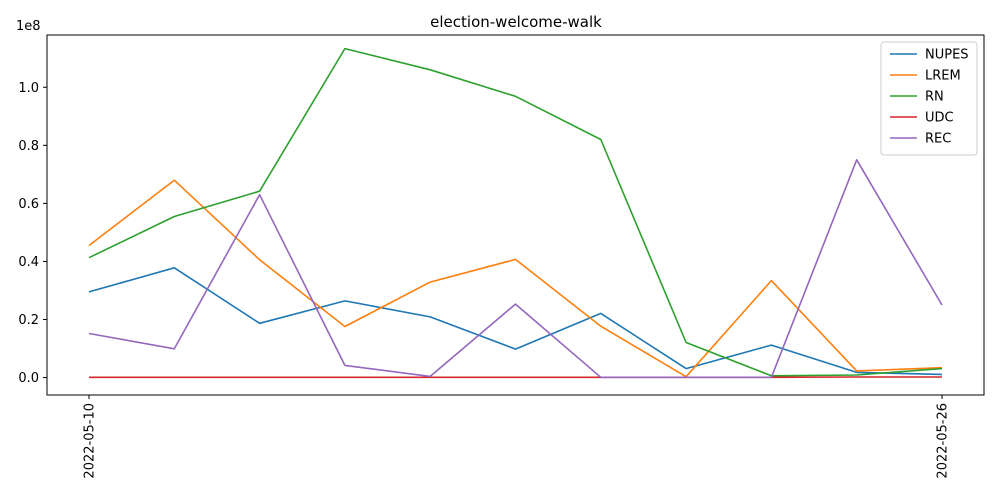 The width and height of the screenshot is (1000, 500). What do you see at coordinates (939, 118) in the screenshot?
I see `legend-label: UDC` at bounding box center [939, 118].